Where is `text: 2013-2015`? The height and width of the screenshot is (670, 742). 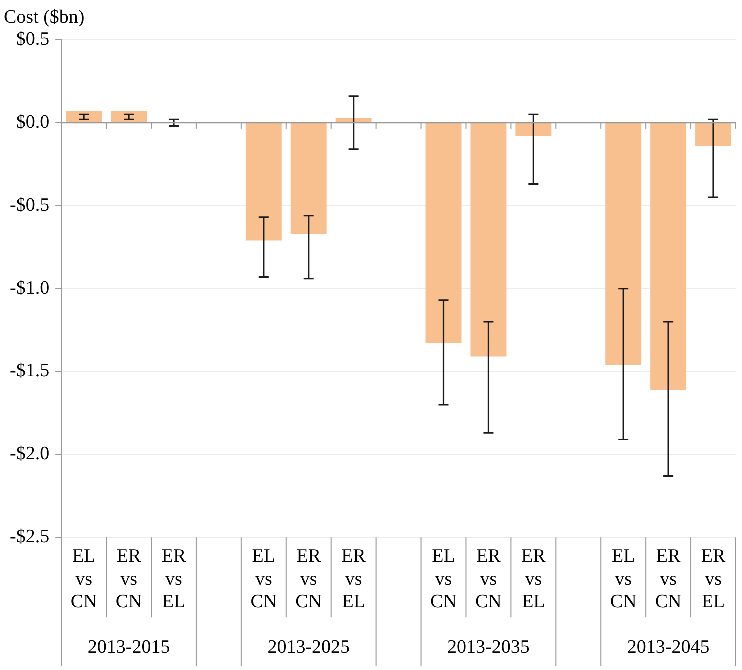 text: 2013-2015 is located at coordinates (129, 647).